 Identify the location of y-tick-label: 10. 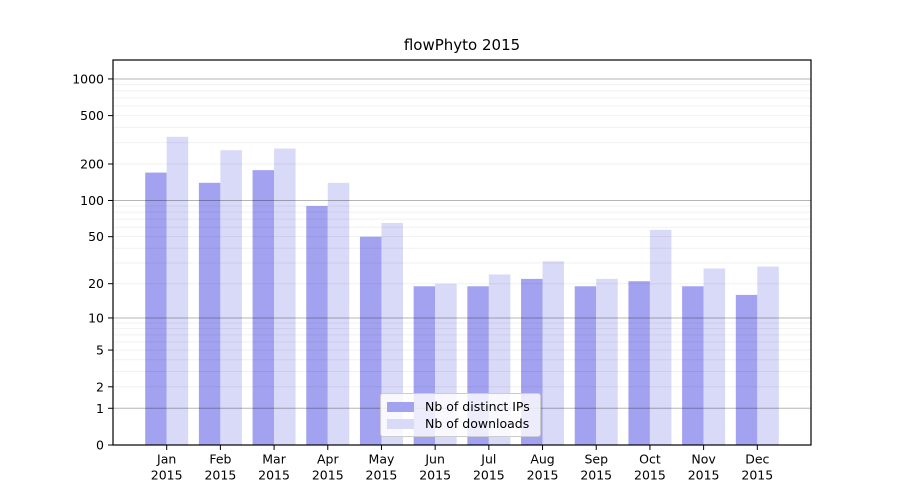
(96, 317).